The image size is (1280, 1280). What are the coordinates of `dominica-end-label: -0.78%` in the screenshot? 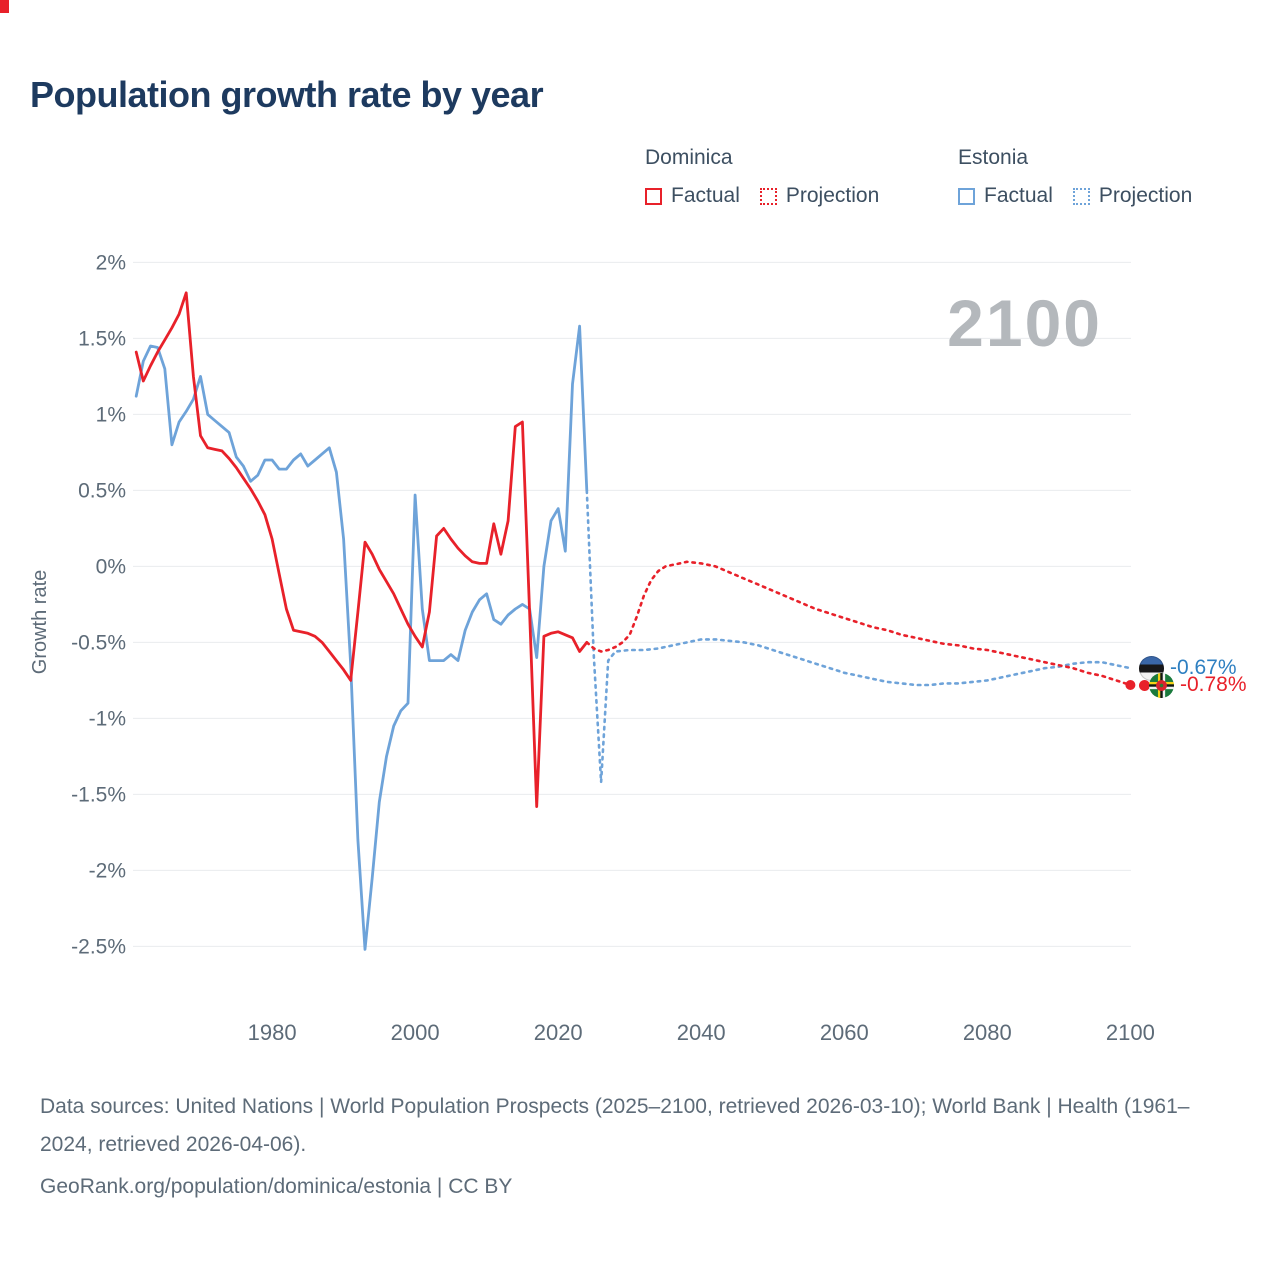 It's located at (1193, 685).